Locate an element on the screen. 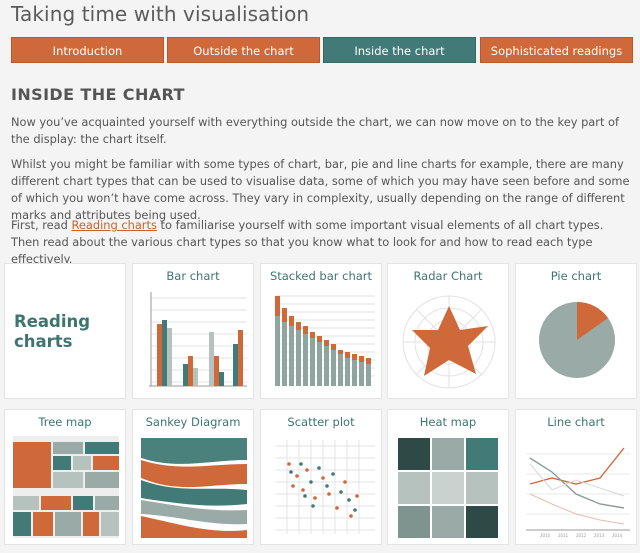  card-title: Reading charts is located at coordinates (52, 331).